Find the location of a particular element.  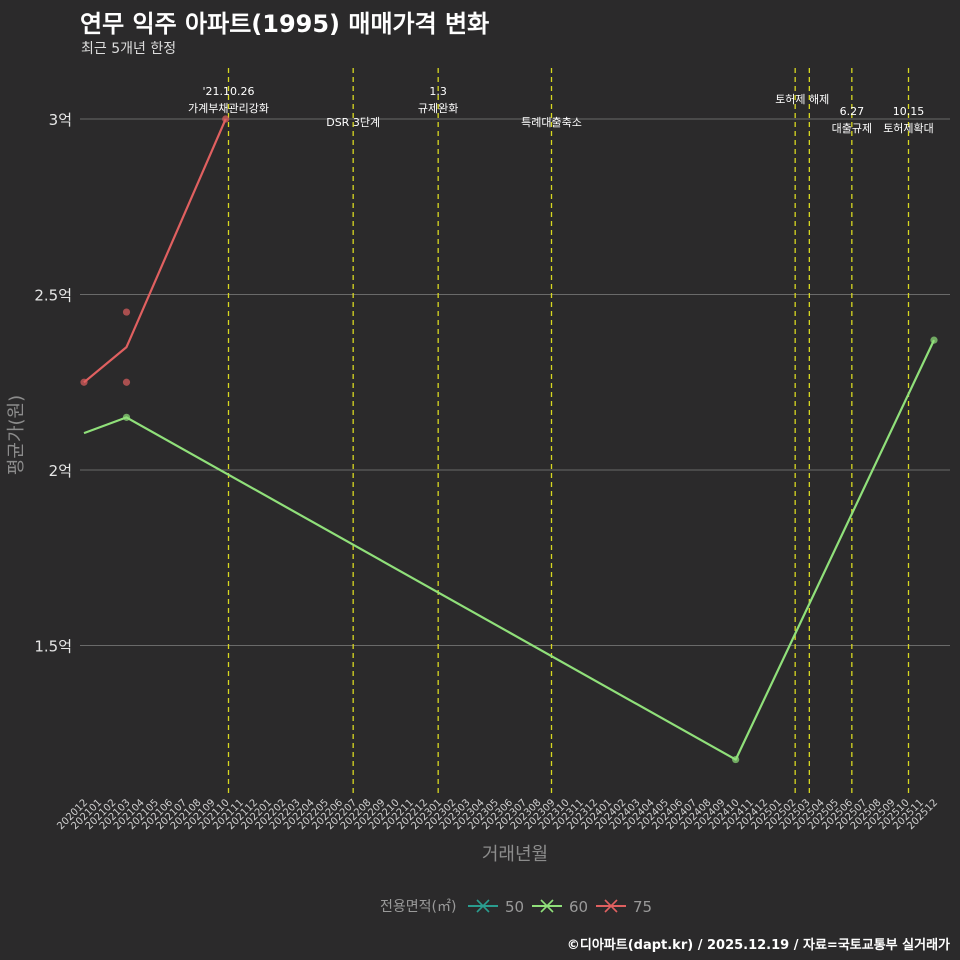

event-label: 토허제확대 is located at coordinates (908, 128).